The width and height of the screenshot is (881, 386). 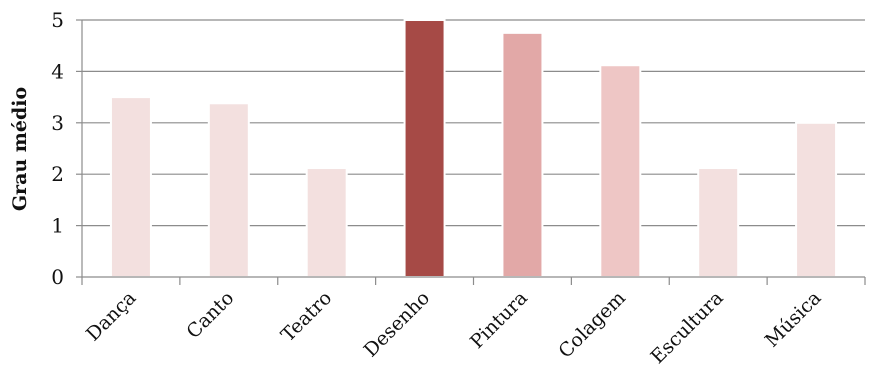 I want to click on x-category-label: Desenho, so click(x=397, y=324).